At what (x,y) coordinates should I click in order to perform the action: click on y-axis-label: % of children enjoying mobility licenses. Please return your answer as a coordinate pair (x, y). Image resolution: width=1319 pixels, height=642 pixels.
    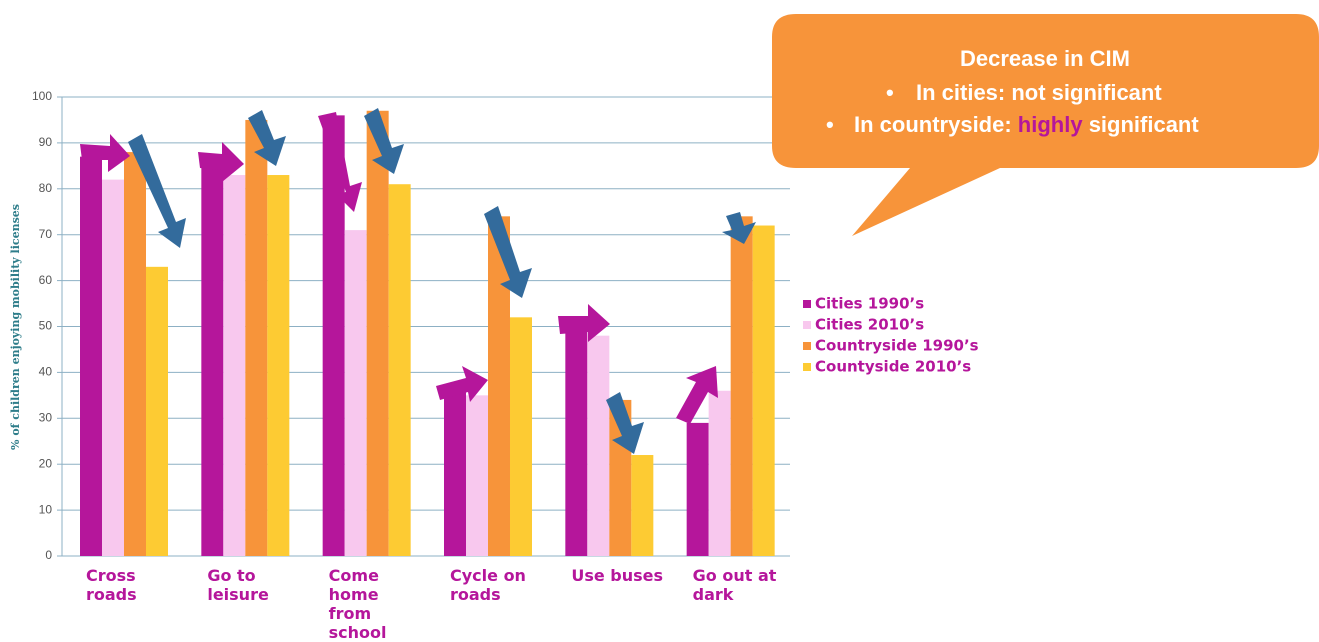
    Looking at the image, I should click on (15, 327).